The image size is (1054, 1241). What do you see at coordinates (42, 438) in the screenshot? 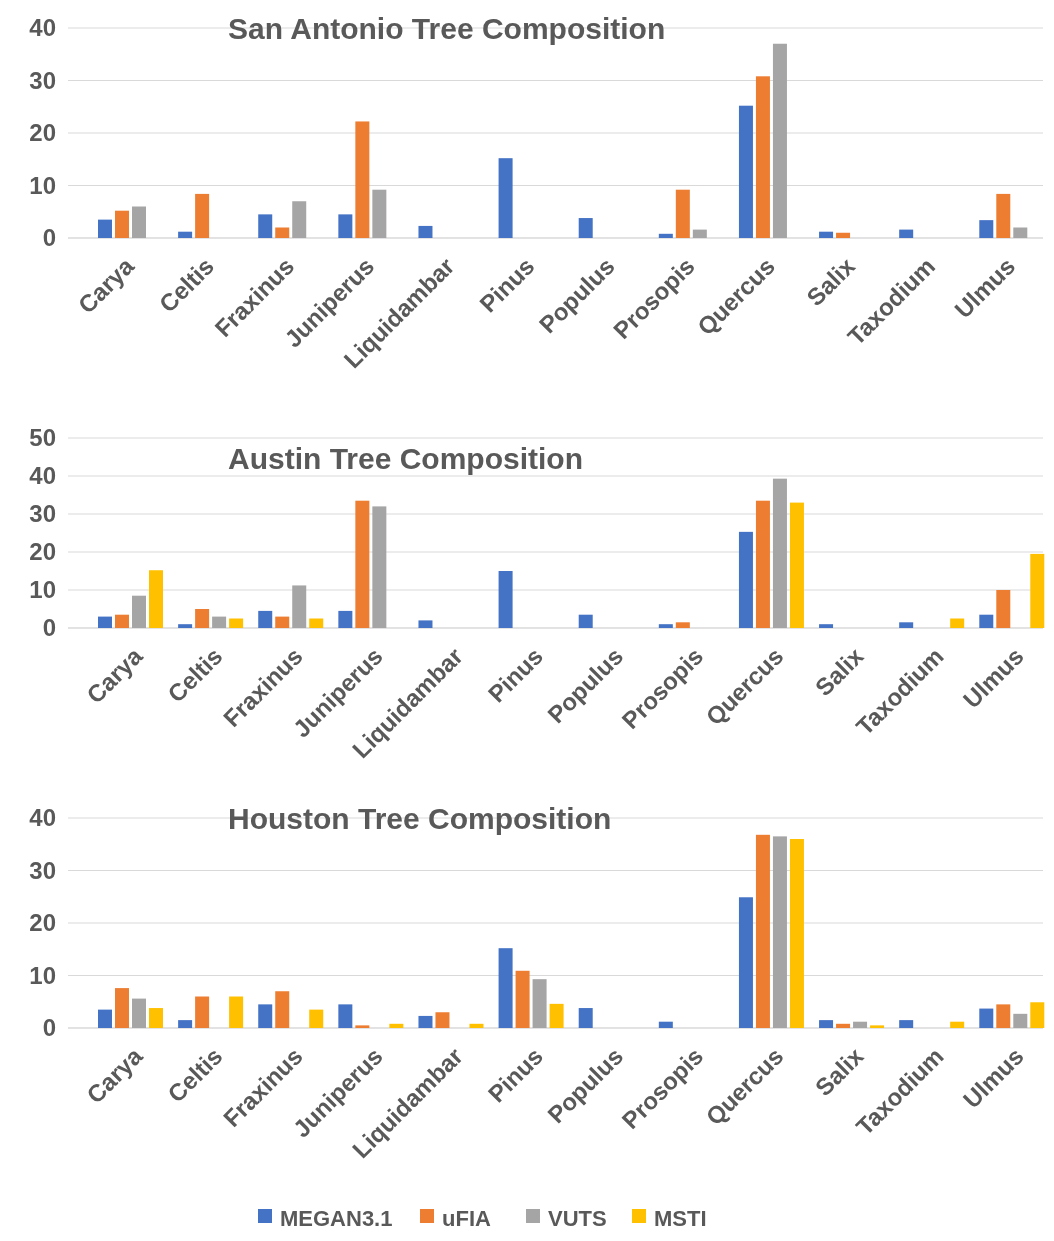
I see `y-tick-label: 50` at bounding box center [42, 438].